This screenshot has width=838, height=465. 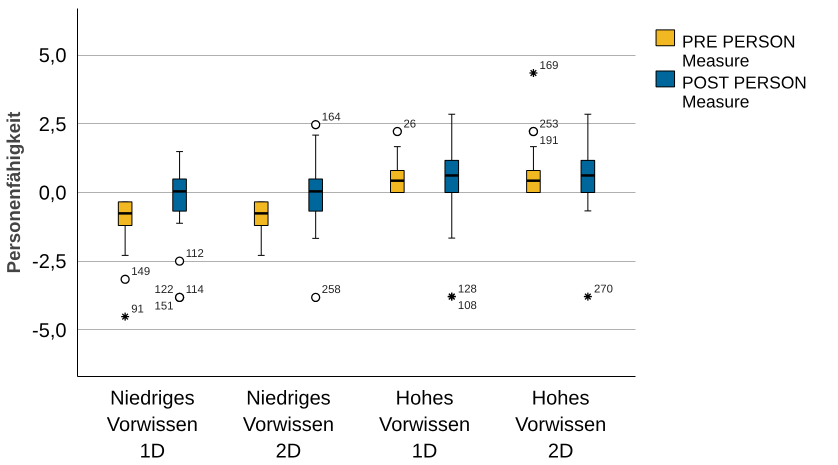 What do you see at coordinates (331, 290) in the screenshot?
I see `annotation: 258` at bounding box center [331, 290].